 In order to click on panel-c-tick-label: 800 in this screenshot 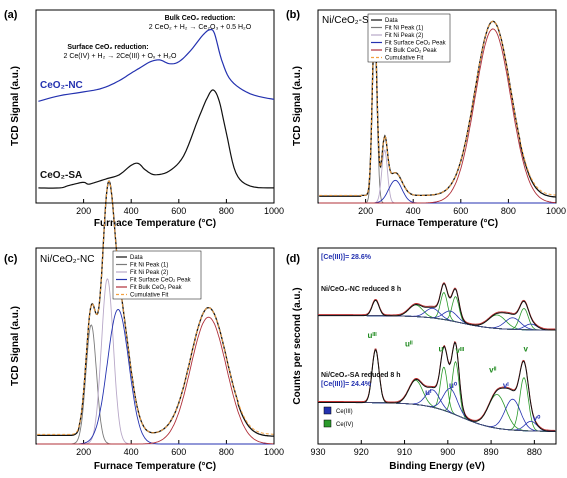, I will do `click(226, 452)`.